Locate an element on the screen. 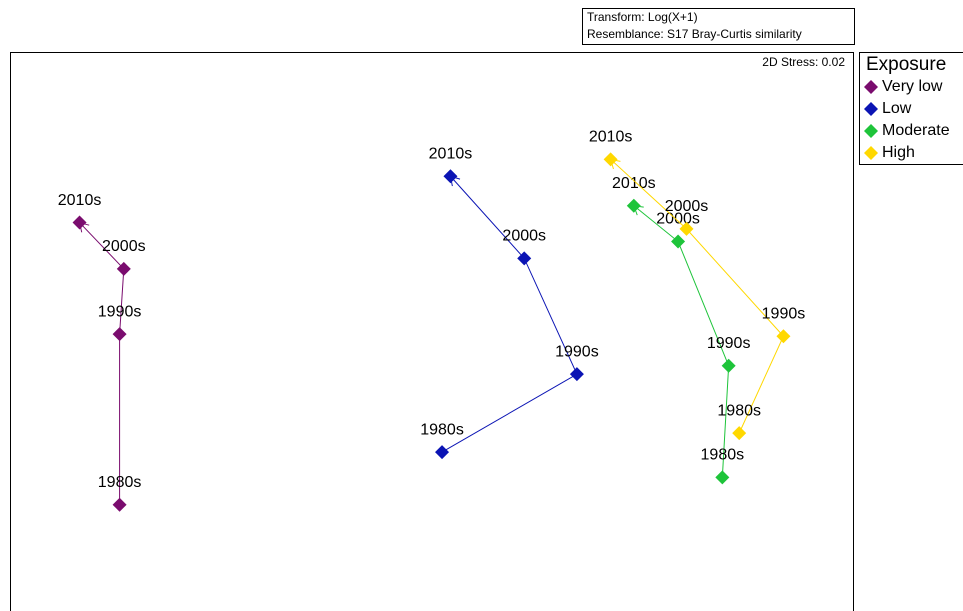  resemblance-text: Resemblance: S17 Bray-Curtis similarity is located at coordinates (694, 34).